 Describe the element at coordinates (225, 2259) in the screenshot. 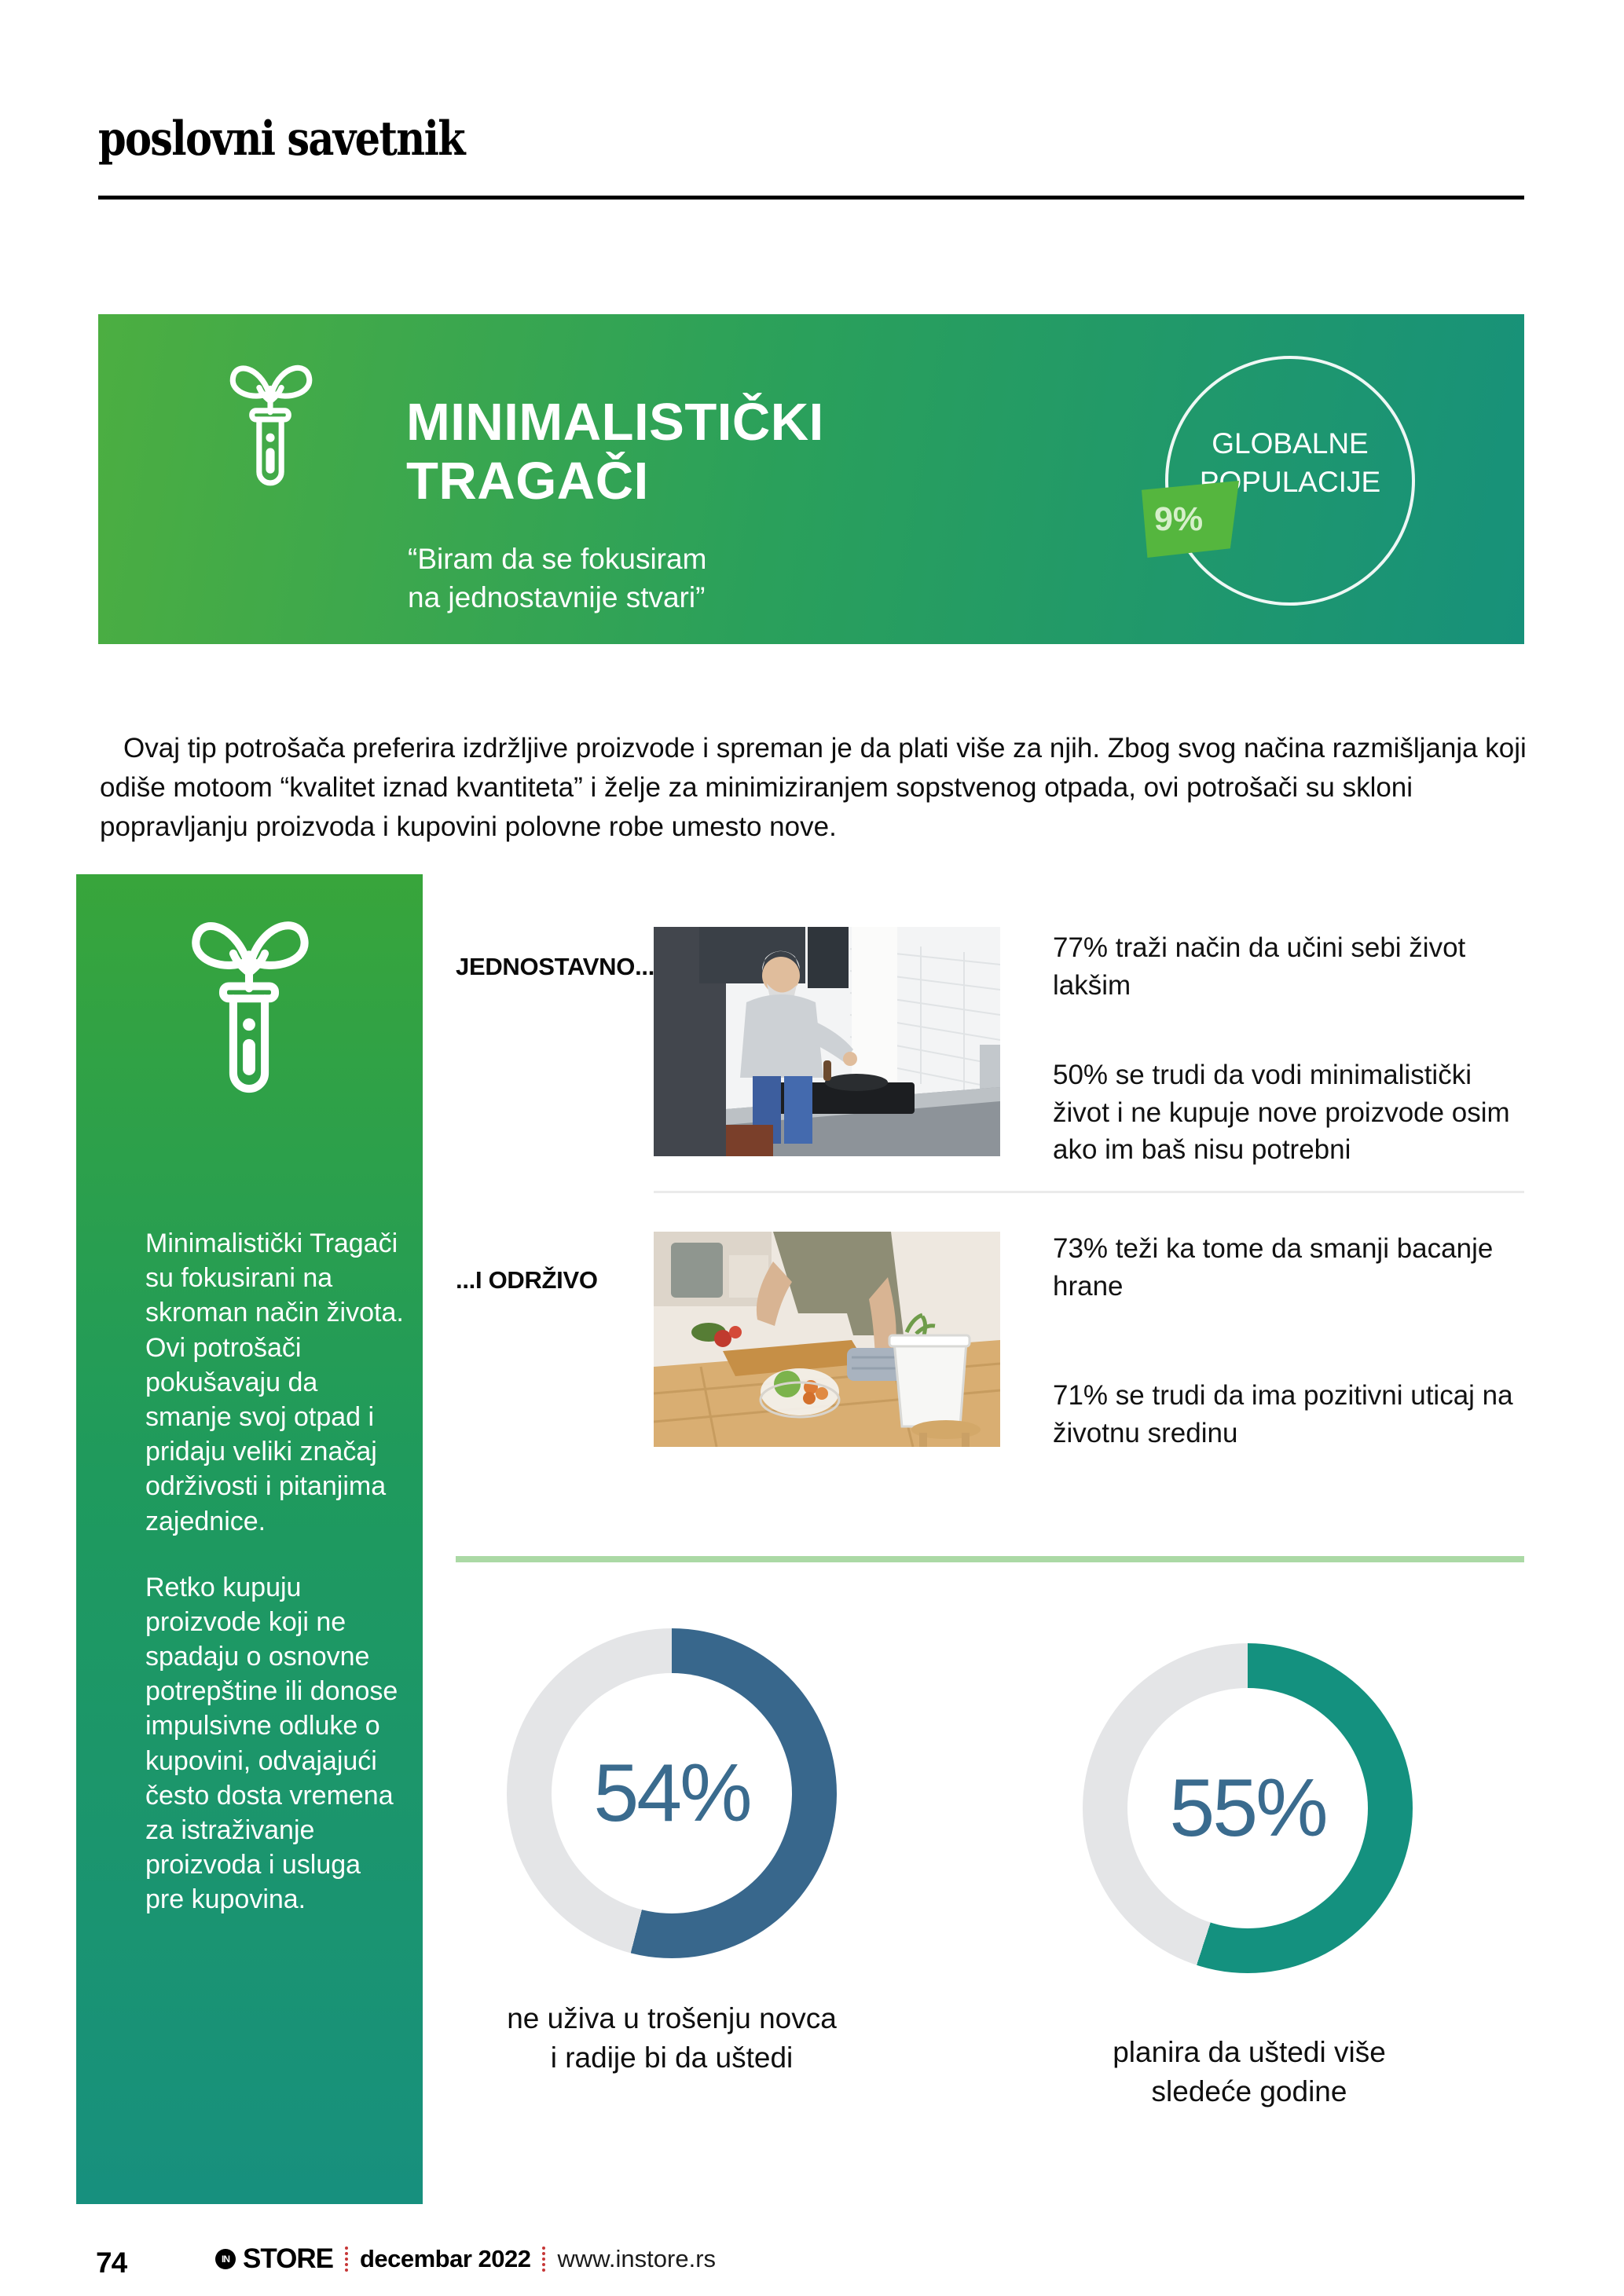

I see `instore-logo-icon: IN` at that location.